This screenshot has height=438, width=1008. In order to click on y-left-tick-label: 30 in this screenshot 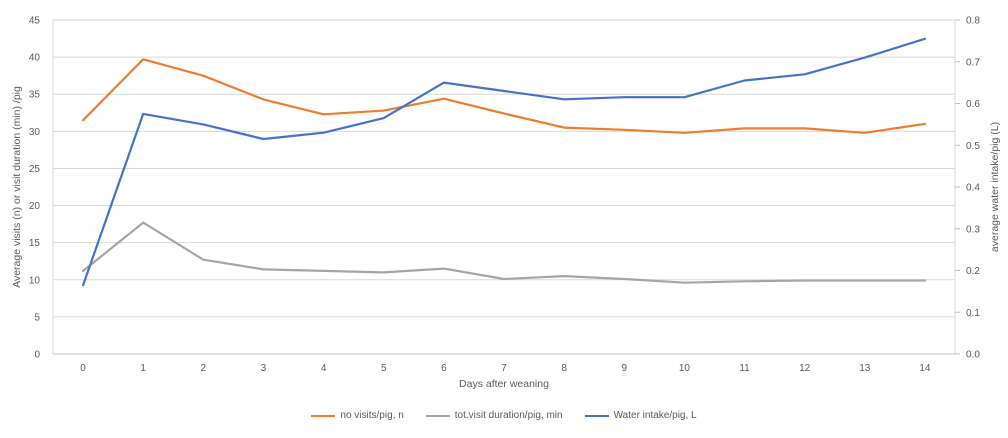, I will do `click(35, 132)`.